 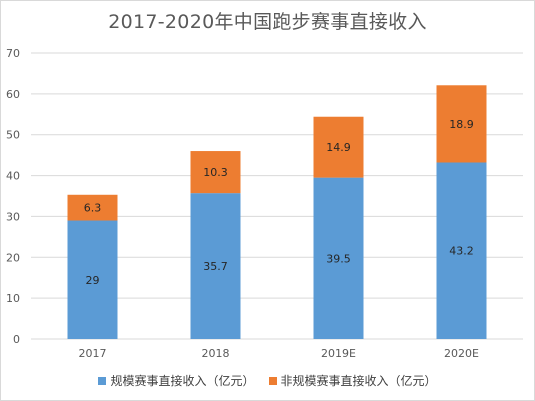 I want to click on data-label: 14.9, so click(x=338, y=147).